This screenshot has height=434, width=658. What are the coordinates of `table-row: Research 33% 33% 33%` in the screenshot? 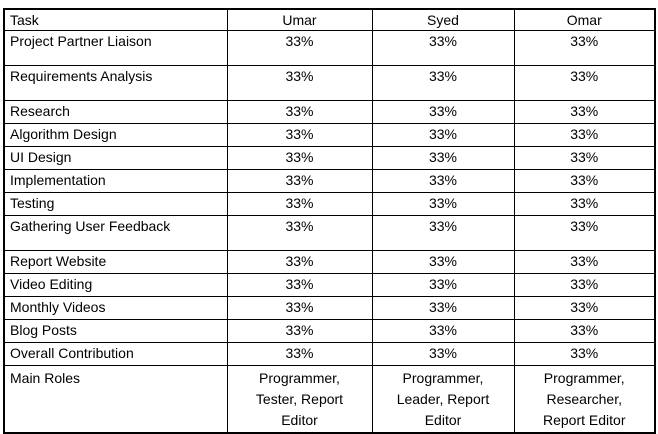 It's located at (329, 112).